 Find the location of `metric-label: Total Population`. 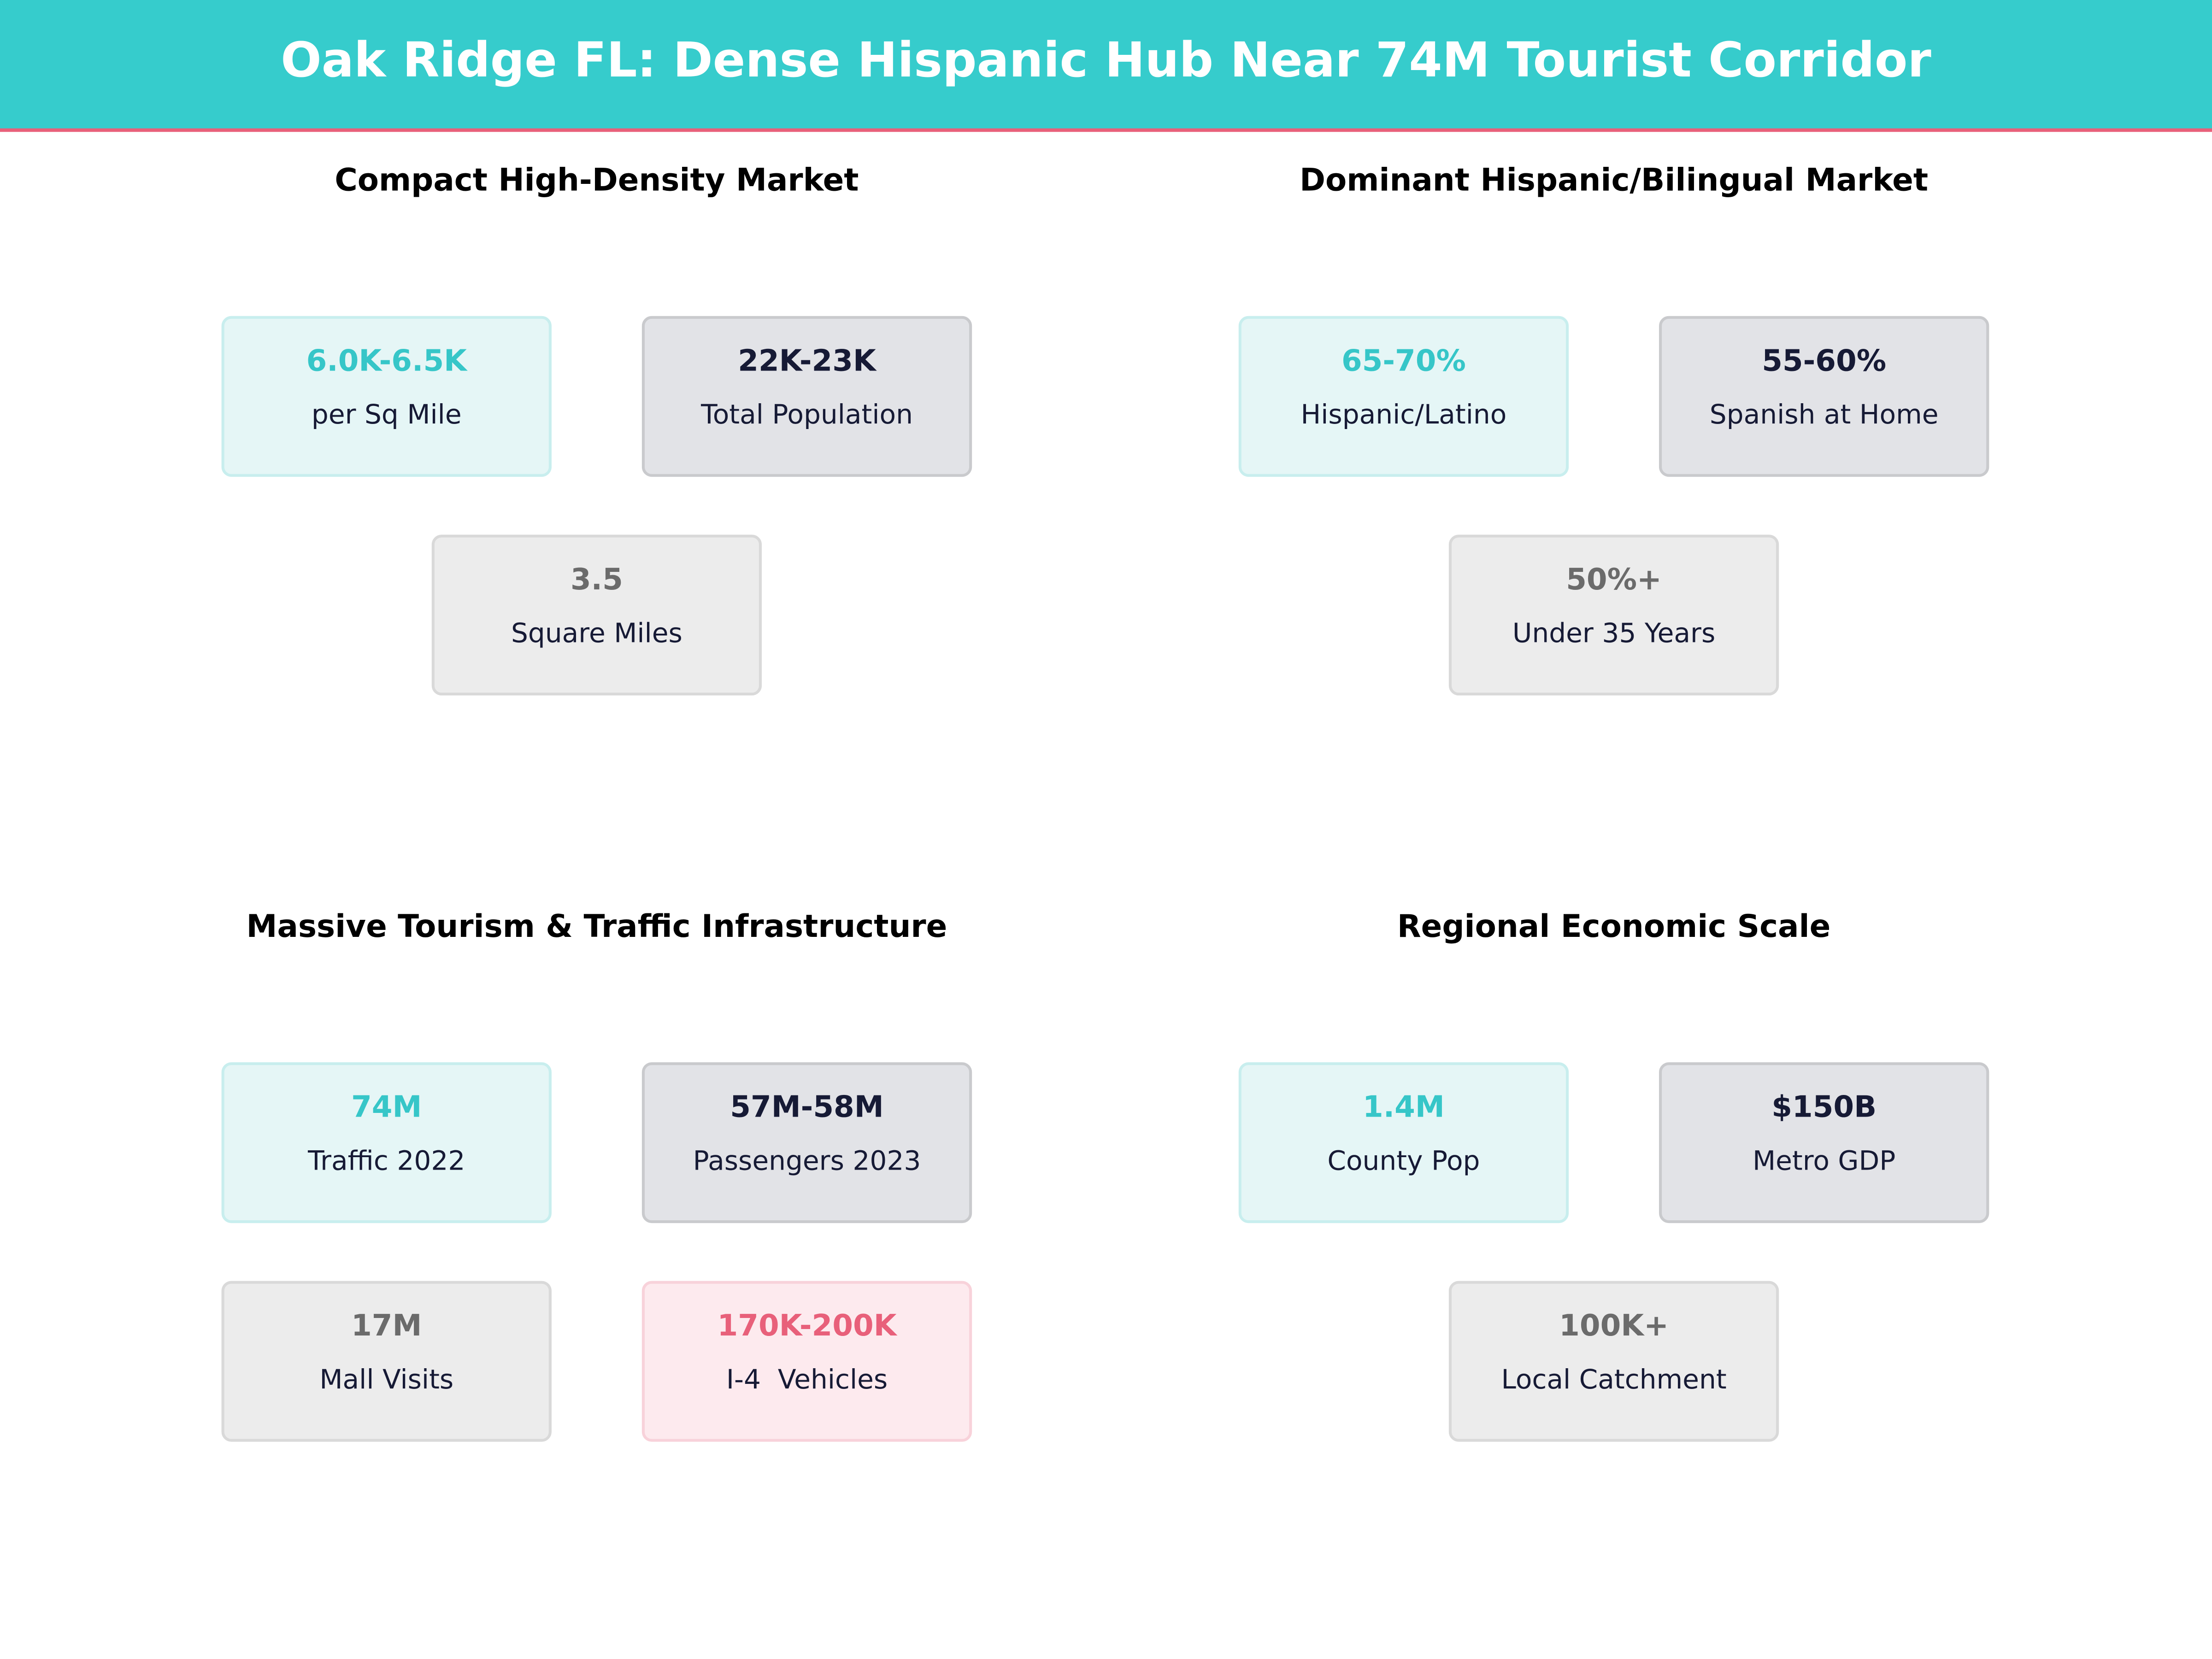

metric-label: Total Population is located at coordinates (806, 414).